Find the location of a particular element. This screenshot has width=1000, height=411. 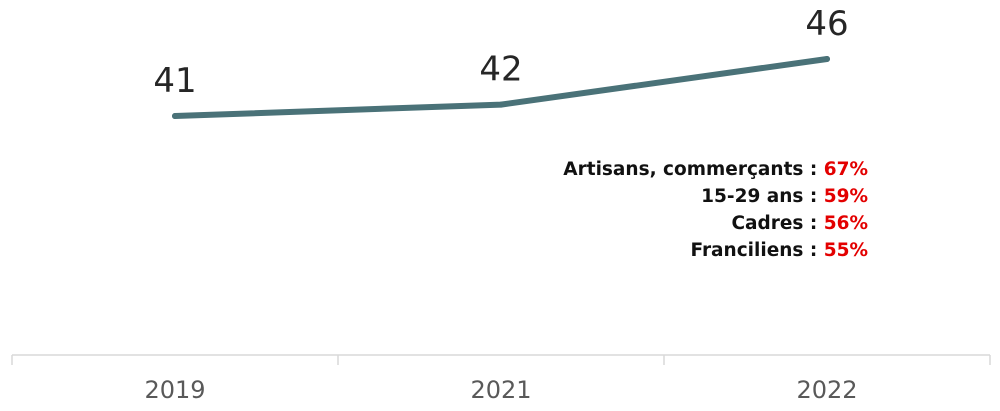

x-axis-ticks is located at coordinates (501, 360).